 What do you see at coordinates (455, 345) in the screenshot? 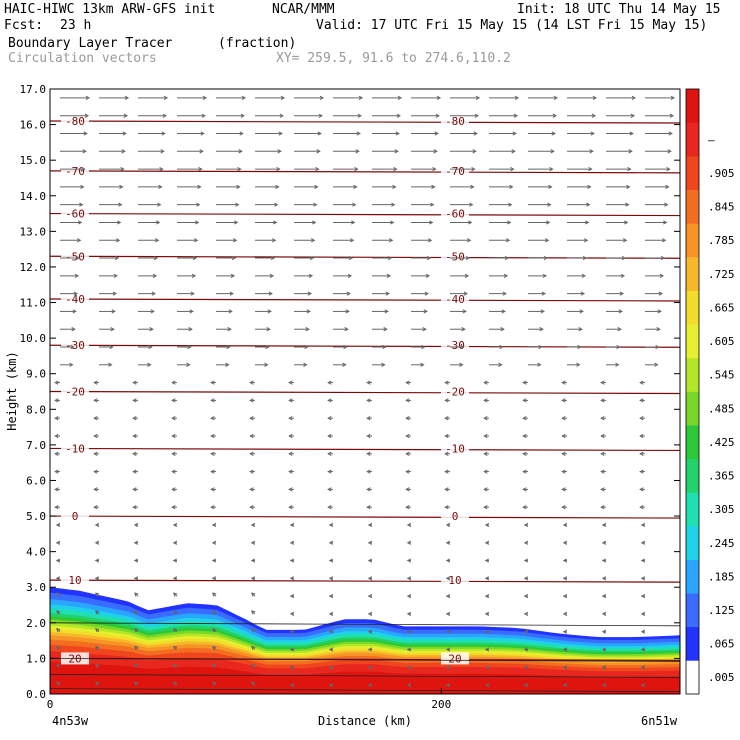
I see `contour-label: -30` at bounding box center [455, 345].